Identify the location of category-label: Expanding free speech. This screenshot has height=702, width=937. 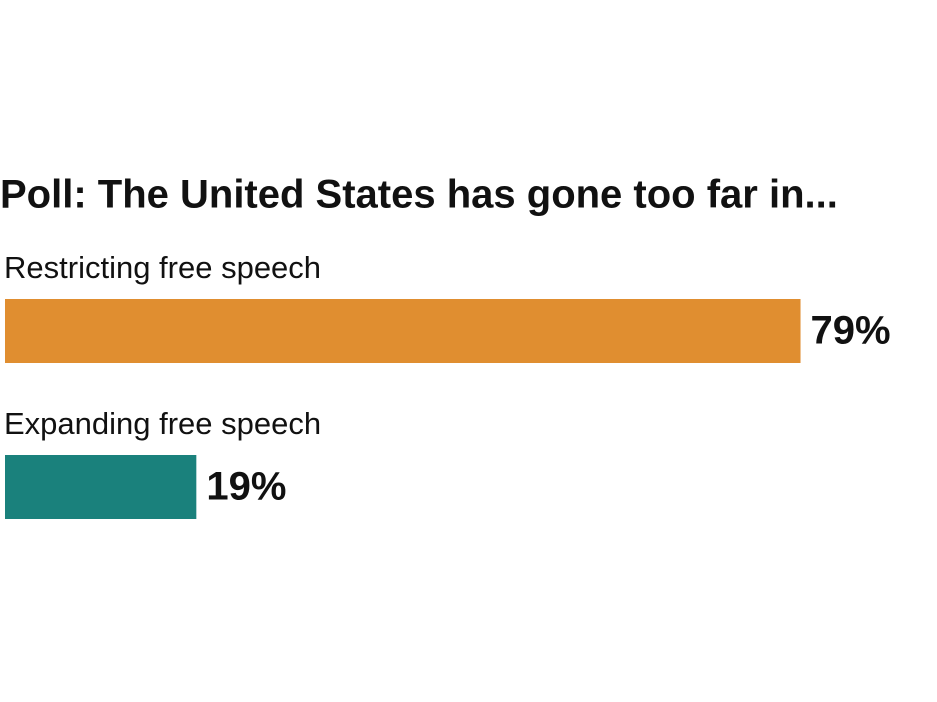
(162, 423).